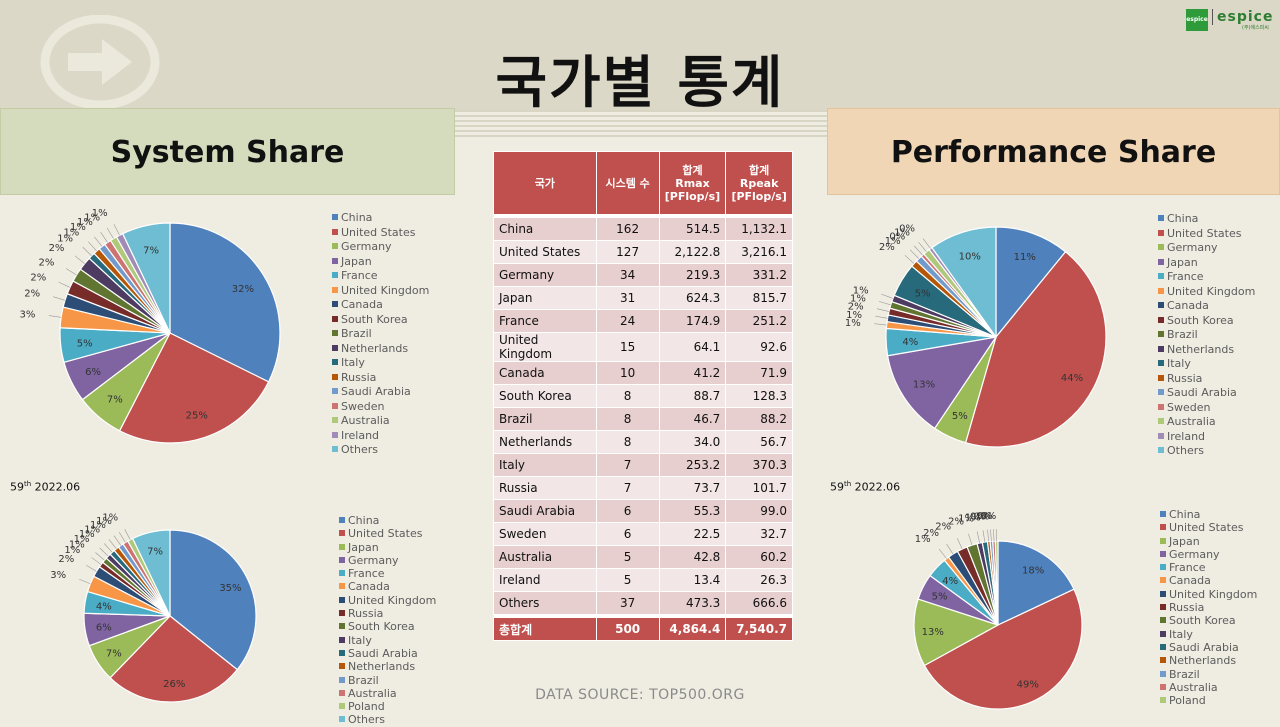 Image resolution: width=1280 pixels, height=727 pixels. What do you see at coordinates (627, 488) in the screenshot?
I see `cell-systems: 7` at bounding box center [627, 488].